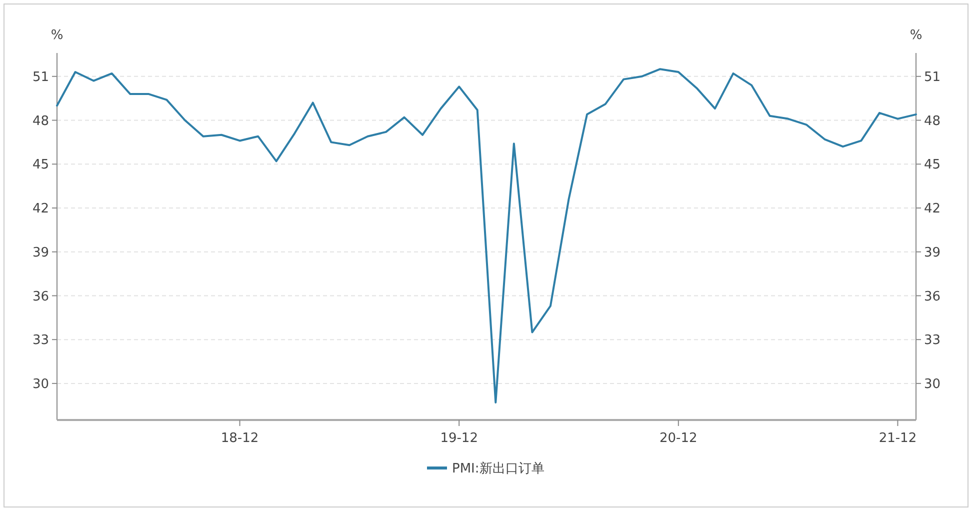 This screenshot has width=974, height=513. Describe the element at coordinates (932, 296) in the screenshot. I see `y2-tick-label: 36` at that location.